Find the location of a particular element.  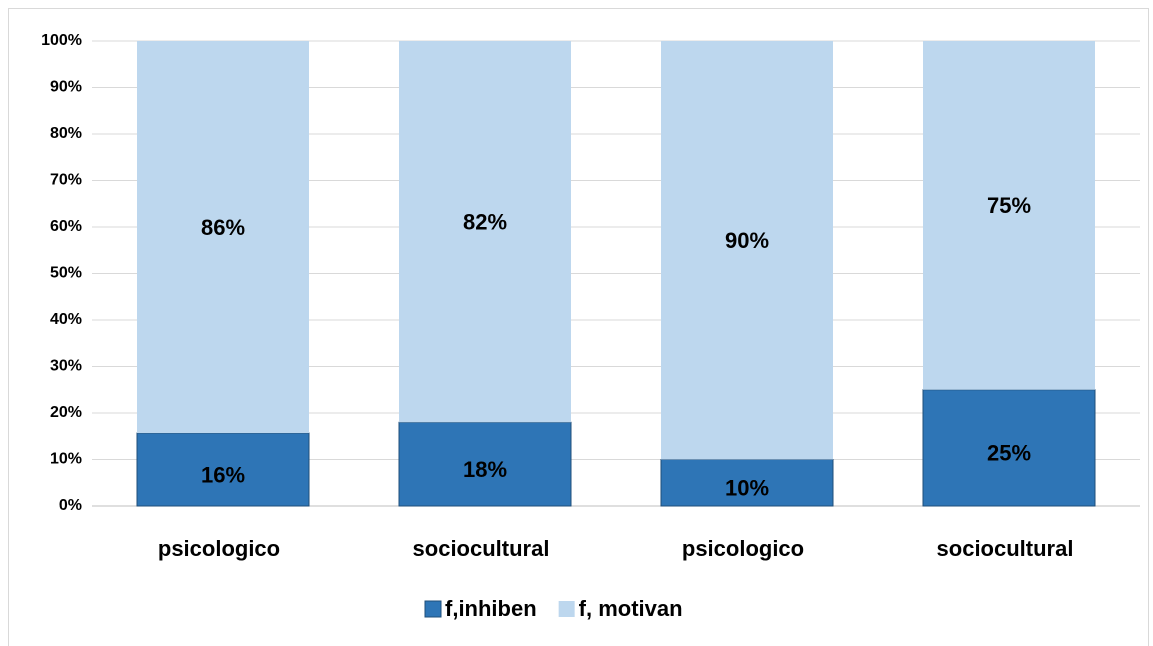

data-label: 90% is located at coordinates (747, 240).